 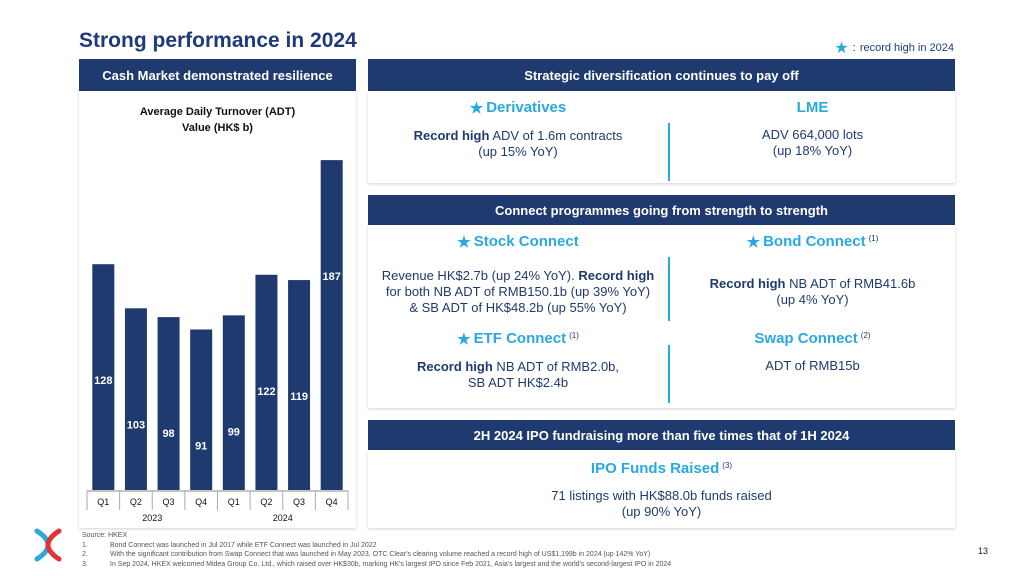 I want to click on bar-label-5: 122, so click(x=266, y=392).